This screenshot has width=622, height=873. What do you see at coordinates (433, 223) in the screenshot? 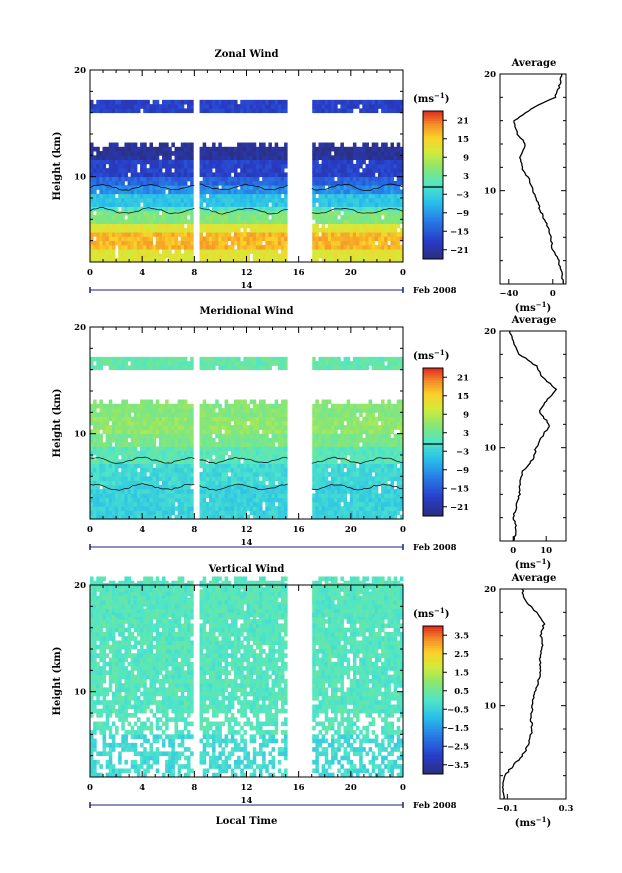
I see `colorbar-swatch` at bounding box center [433, 223].